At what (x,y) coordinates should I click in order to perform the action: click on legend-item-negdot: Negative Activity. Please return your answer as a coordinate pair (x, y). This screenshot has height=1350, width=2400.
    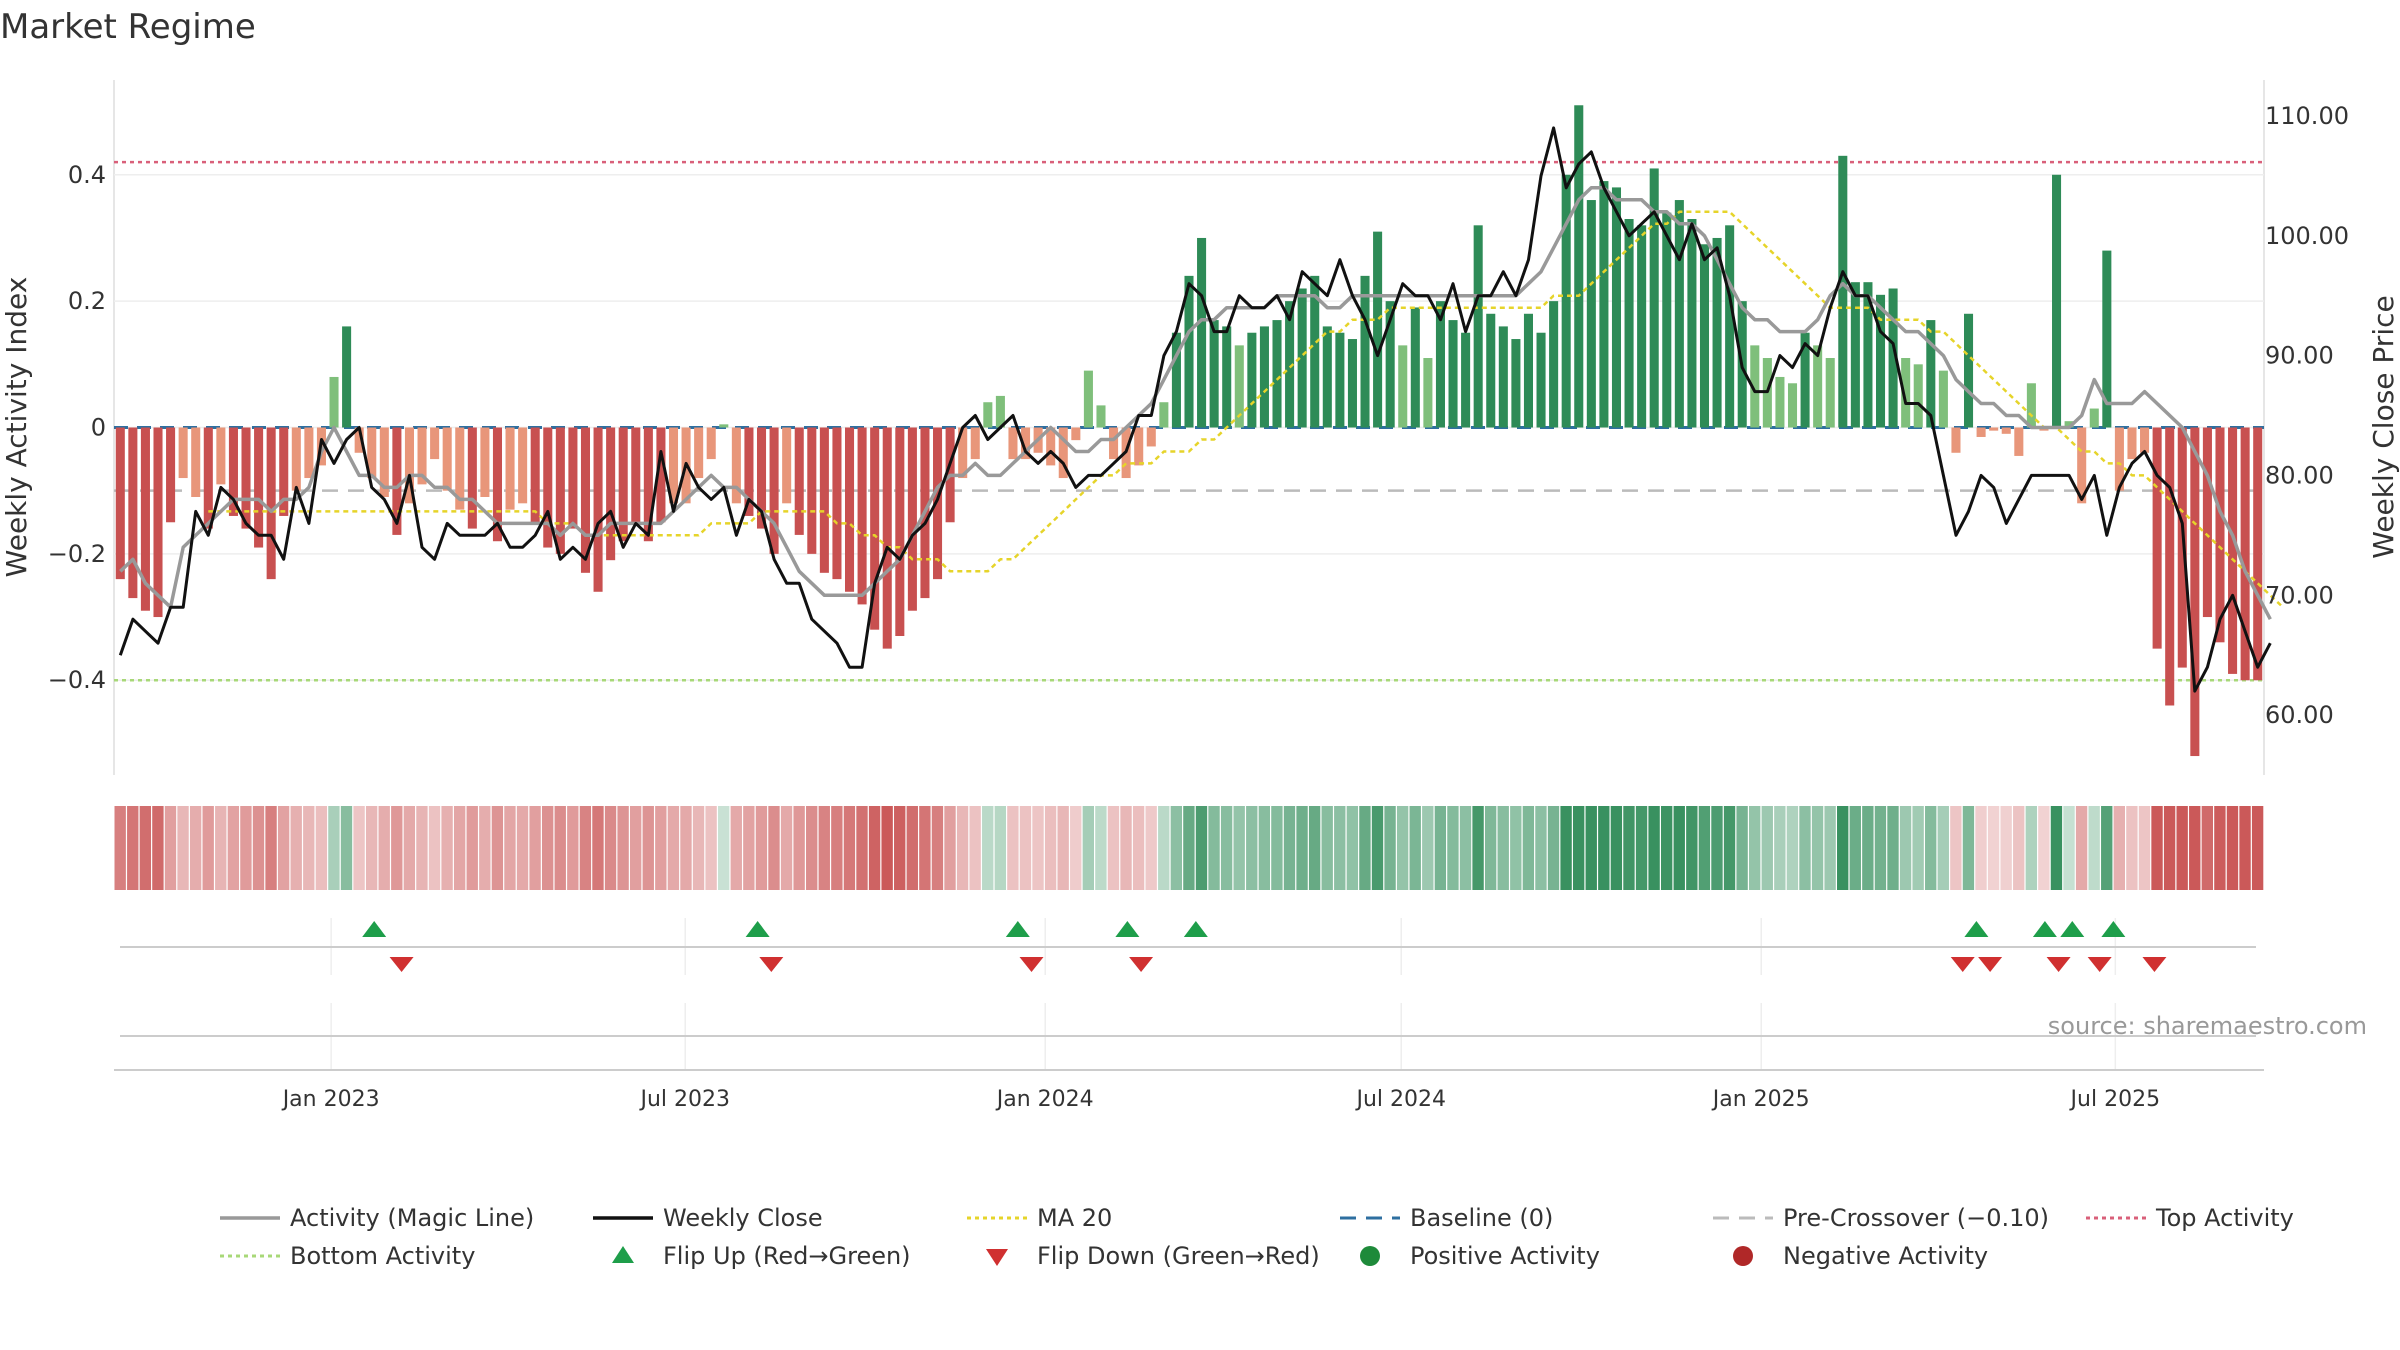
    Looking at the image, I should click on (1860, 1256).